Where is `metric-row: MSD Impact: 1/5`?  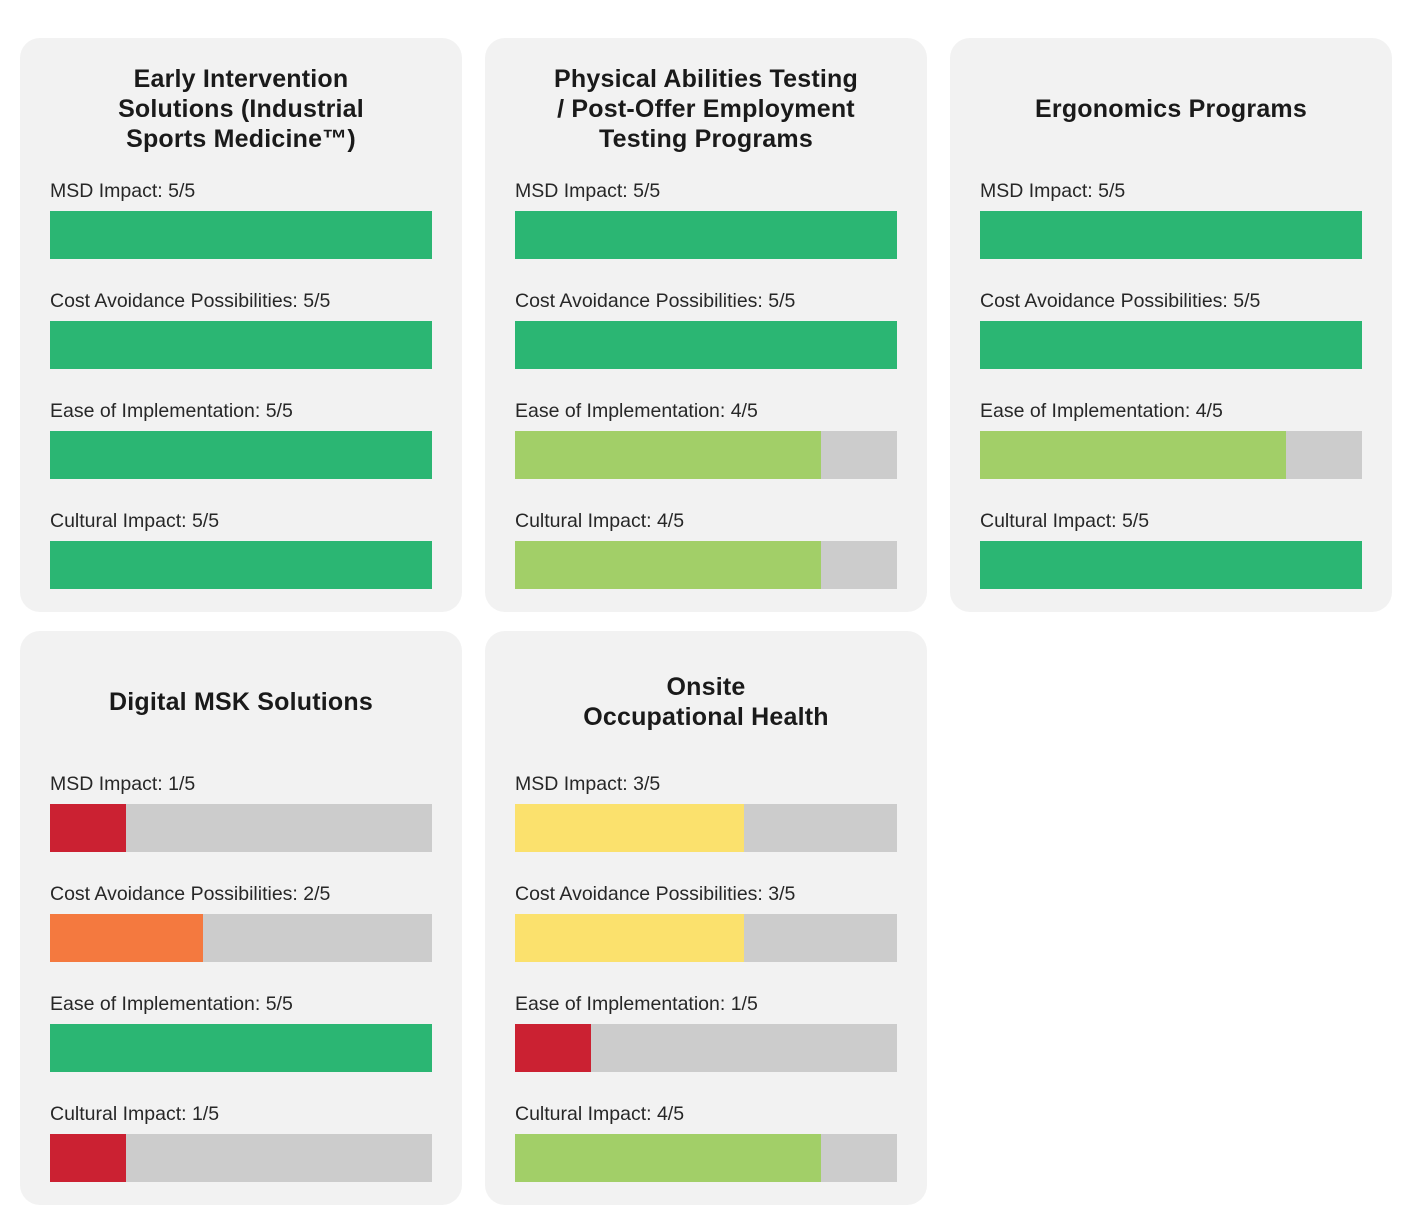 metric-row: MSD Impact: 1/5 is located at coordinates (241, 811).